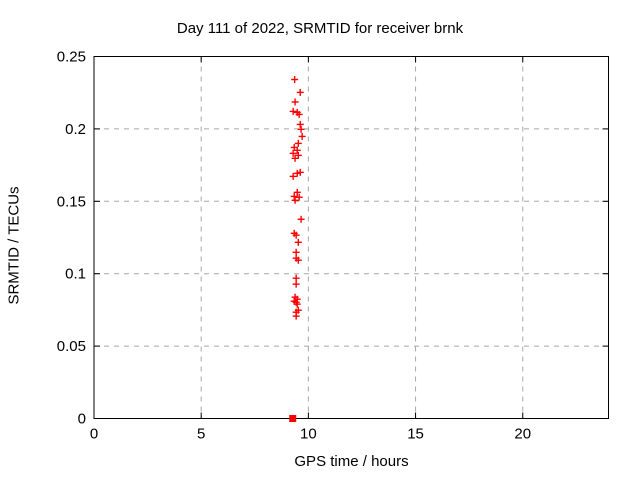 The height and width of the screenshot is (480, 640). What do you see at coordinates (94, 434) in the screenshot?
I see `x-tick-label: 0` at bounding box center [94, 434].